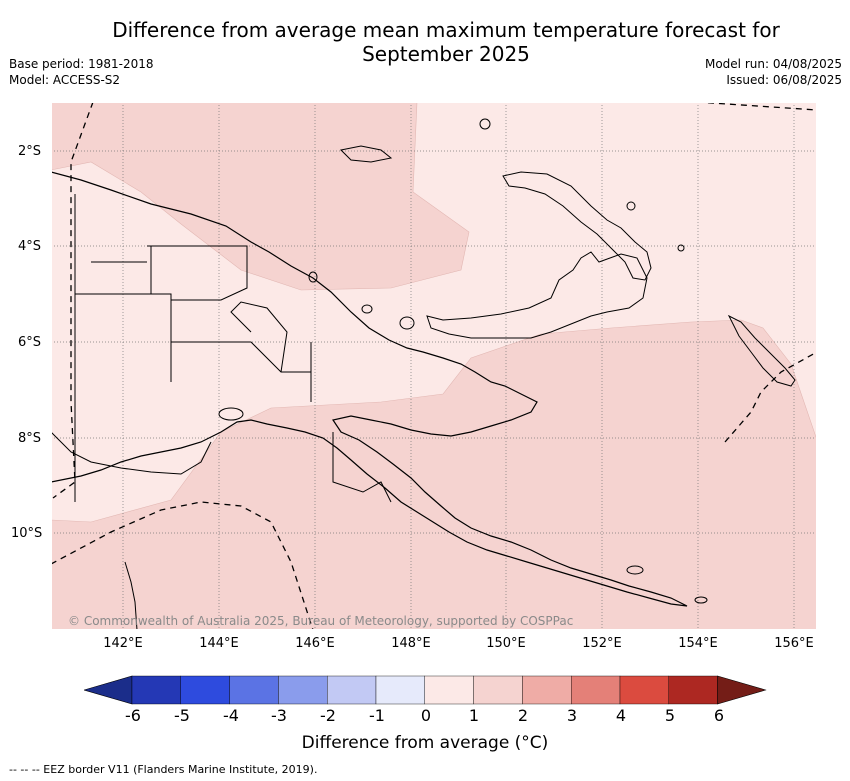  Describe the element at coordinates (107, 690) in the screenshot. I see `colorbar-extend-min` at that location.